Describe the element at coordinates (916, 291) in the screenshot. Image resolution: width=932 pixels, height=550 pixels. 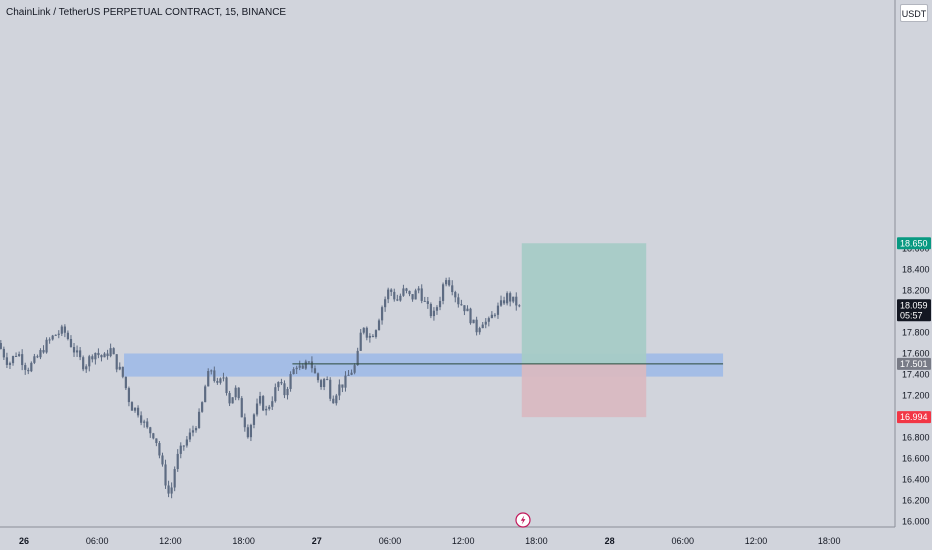
I see `price-tick-label: 18.200` at that location.